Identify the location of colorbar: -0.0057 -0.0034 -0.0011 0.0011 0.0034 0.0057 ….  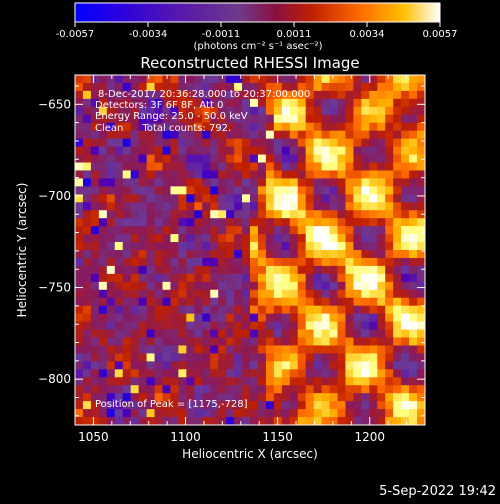
(257, 27).